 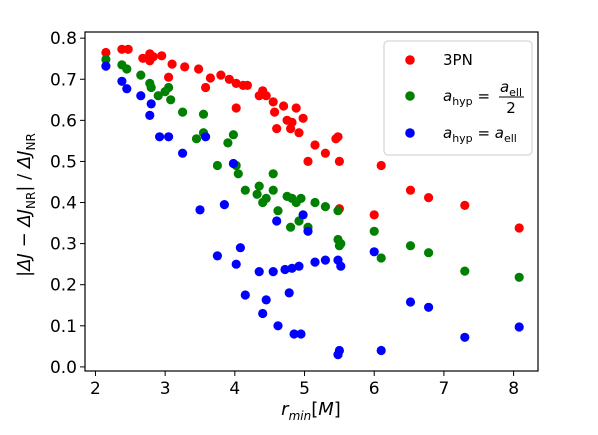 I want to click on x-tick-label: 6, so click(x=374, y=389).